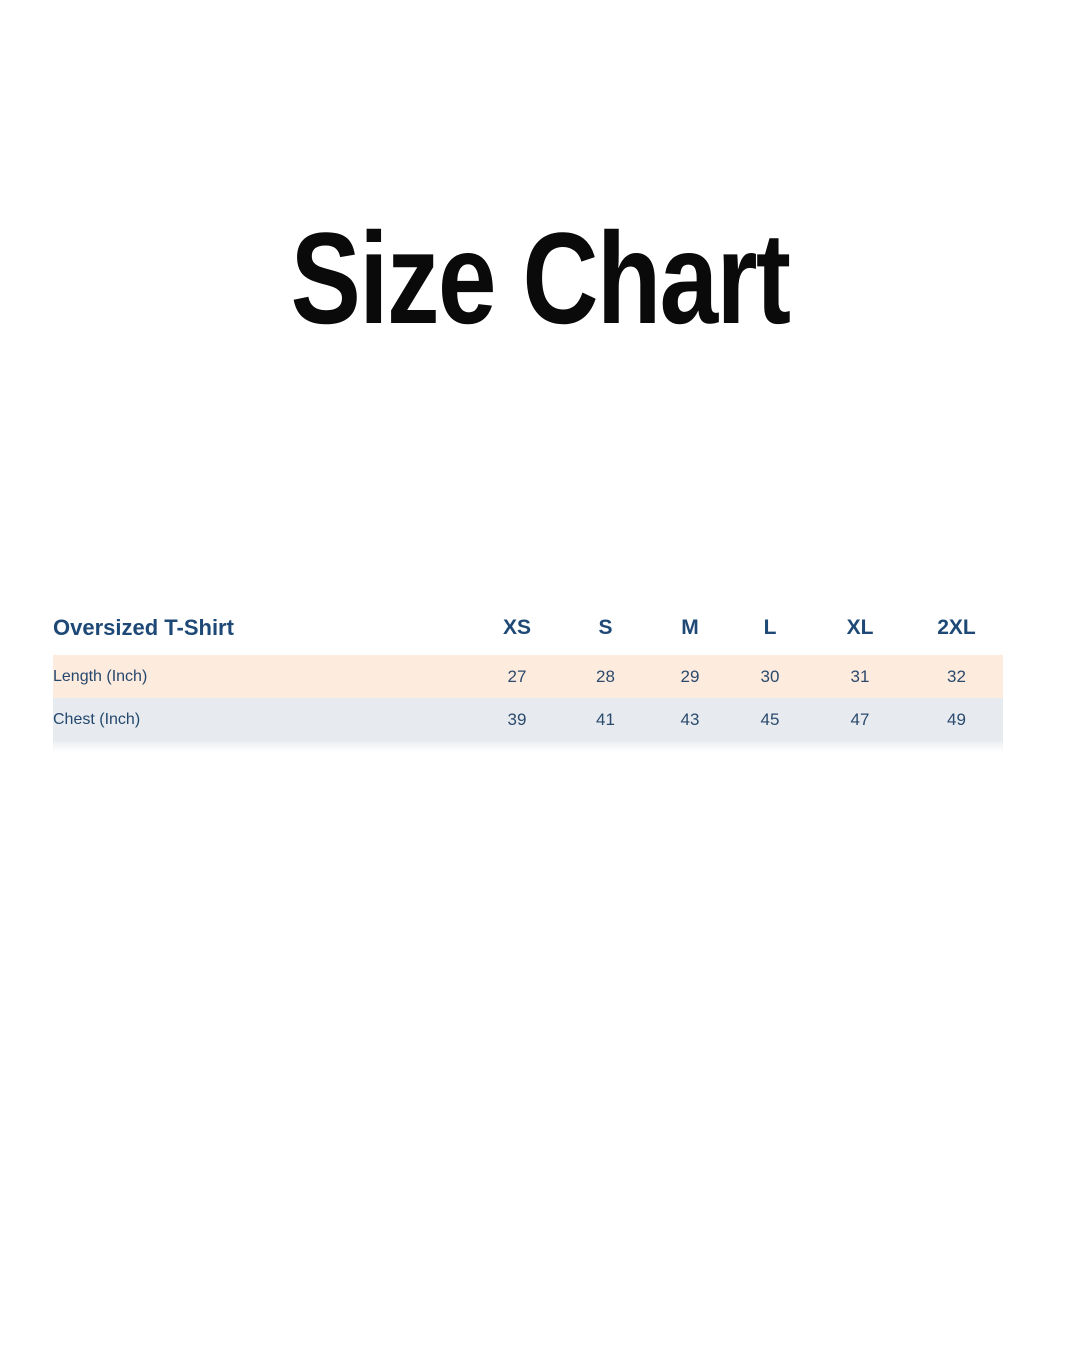  Describe the element at coordinates (956, 719) in the screenshot. I see `chest-value-2xl: 49` at that location.